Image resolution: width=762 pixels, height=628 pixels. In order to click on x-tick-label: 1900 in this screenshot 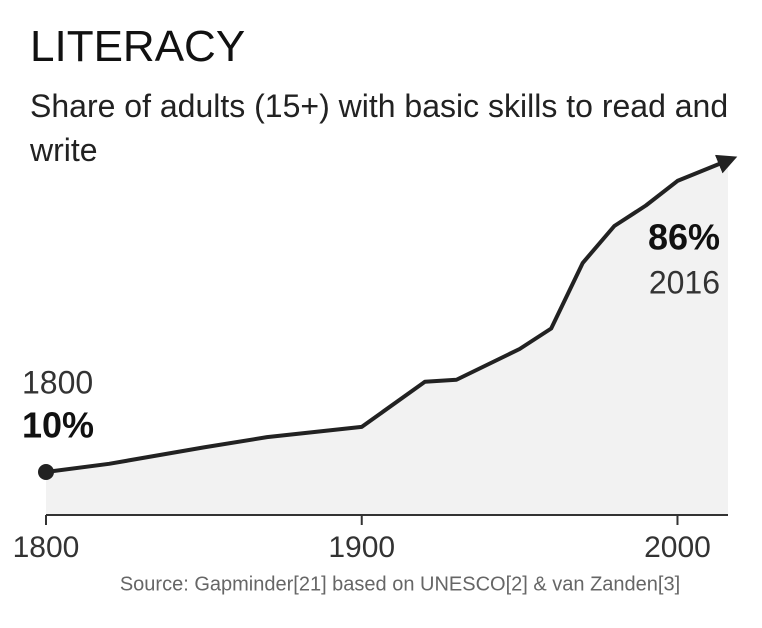, I will do `click(361, 547)`.